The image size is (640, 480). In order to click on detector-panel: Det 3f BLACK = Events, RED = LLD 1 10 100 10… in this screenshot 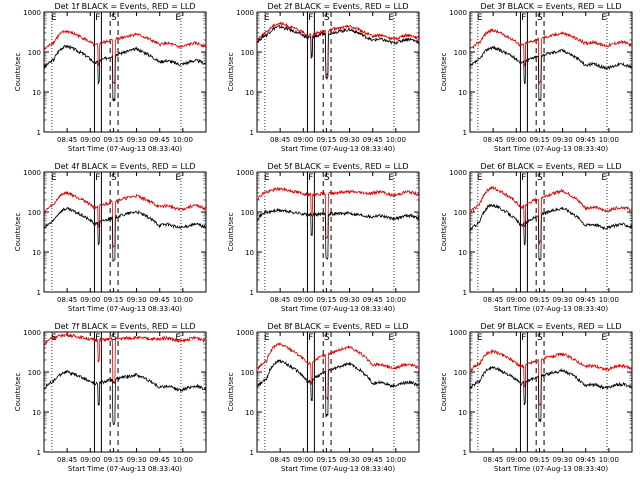, I will do `click(532, 80)`.